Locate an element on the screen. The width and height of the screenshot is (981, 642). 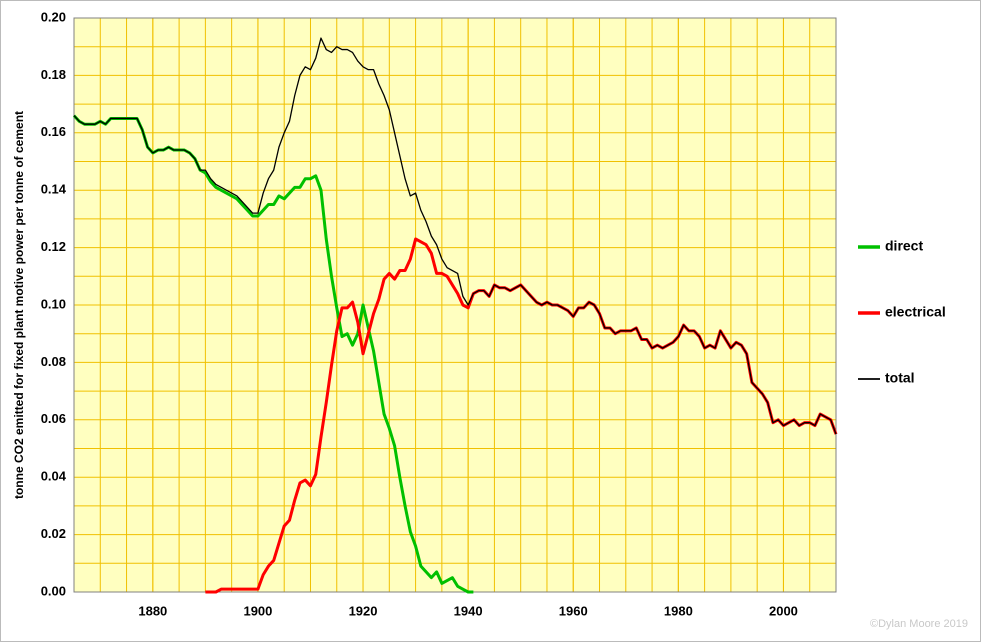
legend-label: direct is located at coordinates (904, 246).